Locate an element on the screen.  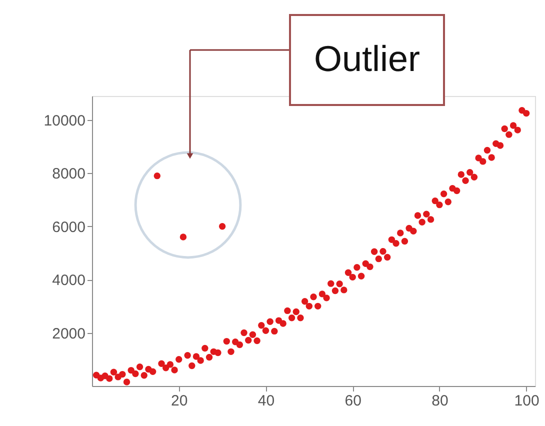
y-tick-label: 10000 is located at coordinates (65, 121).